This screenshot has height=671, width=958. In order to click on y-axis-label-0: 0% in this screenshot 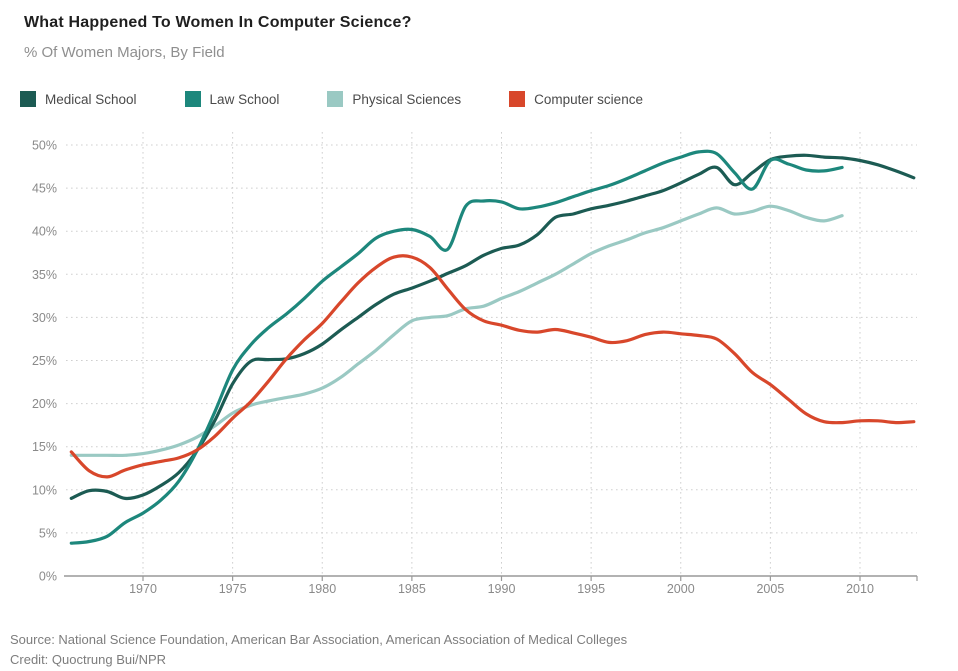, I will do `click(48, 577)`.